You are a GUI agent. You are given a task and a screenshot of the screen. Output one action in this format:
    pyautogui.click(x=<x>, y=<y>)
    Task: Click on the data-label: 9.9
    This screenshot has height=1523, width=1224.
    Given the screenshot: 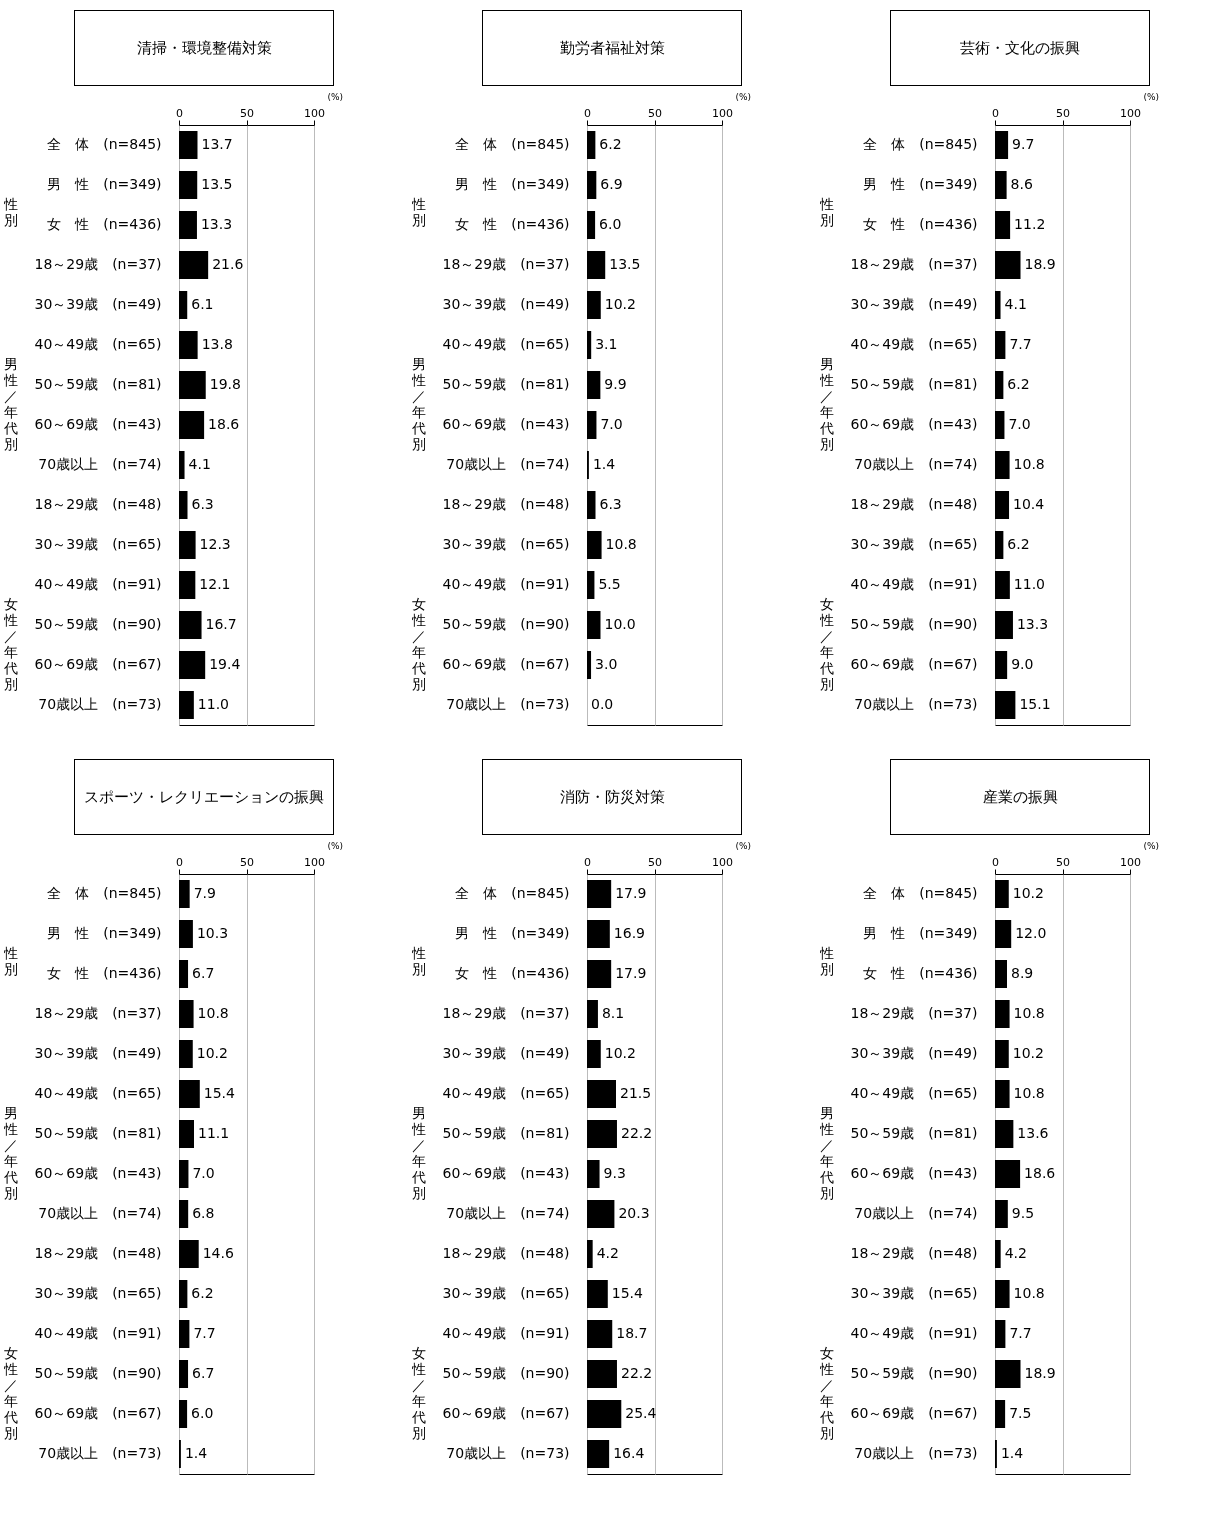 What is the action you would take?
    pyautogui.click(x=615, y=384)
    